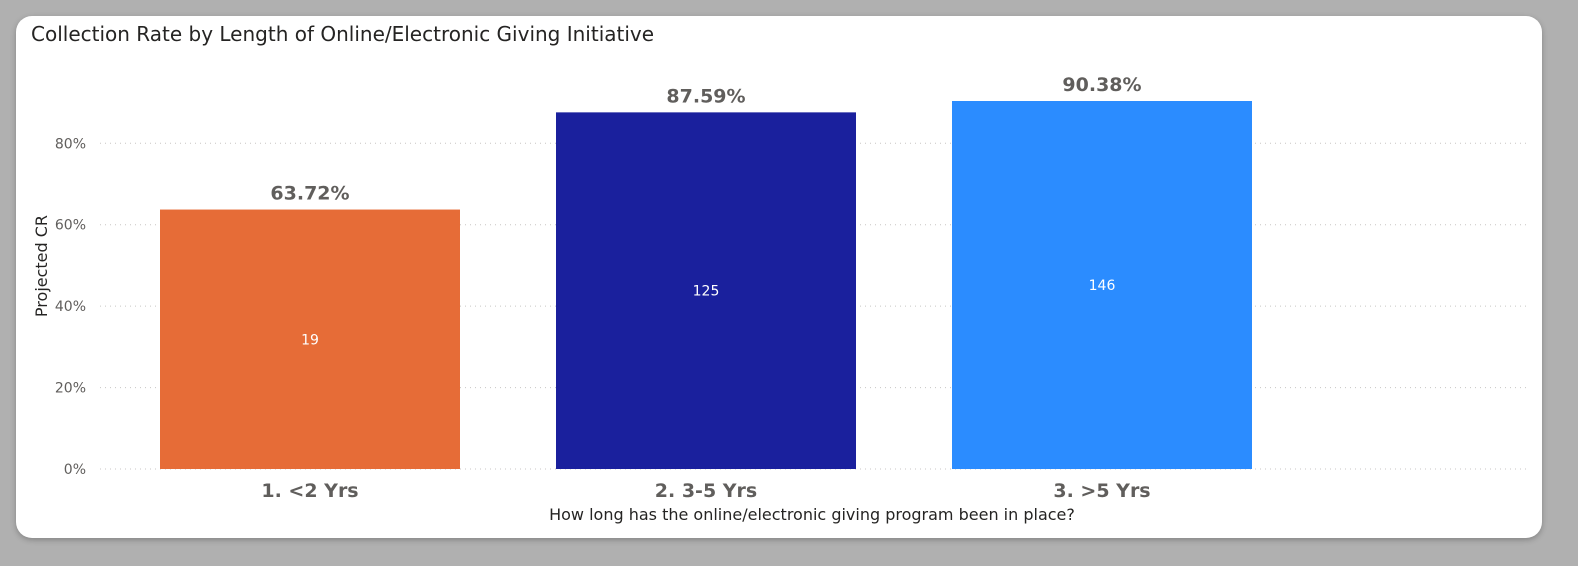 This screenshot has height=566, width=1578. I want to click on bar-count-label: 19, so click(310, 340).